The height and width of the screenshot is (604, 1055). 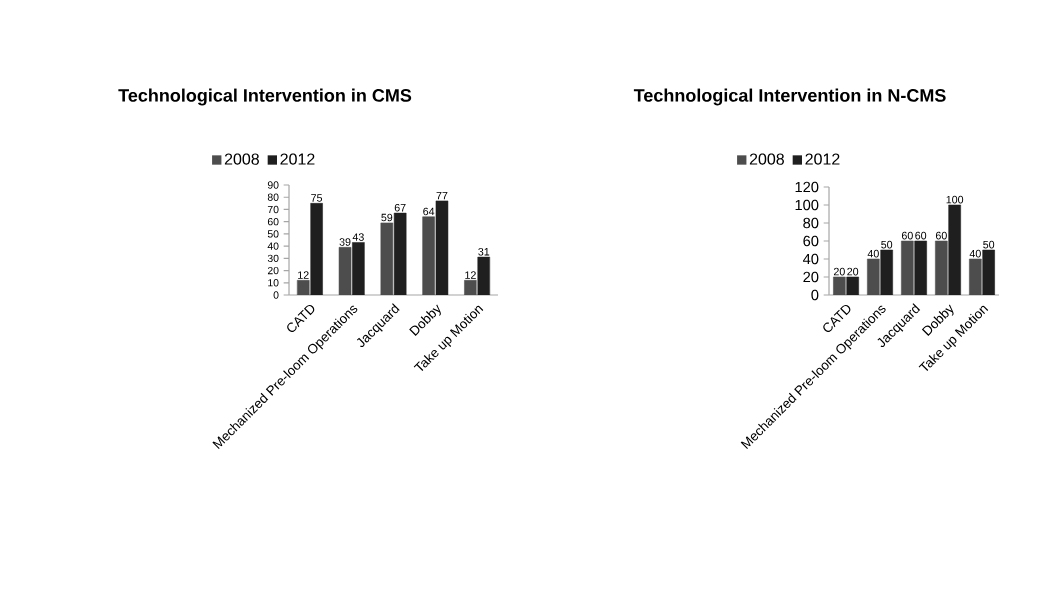 What do you see at coordinates (317, 198) in the screenshot?
I see `data-label: 75` at bounding box center [317, 198].